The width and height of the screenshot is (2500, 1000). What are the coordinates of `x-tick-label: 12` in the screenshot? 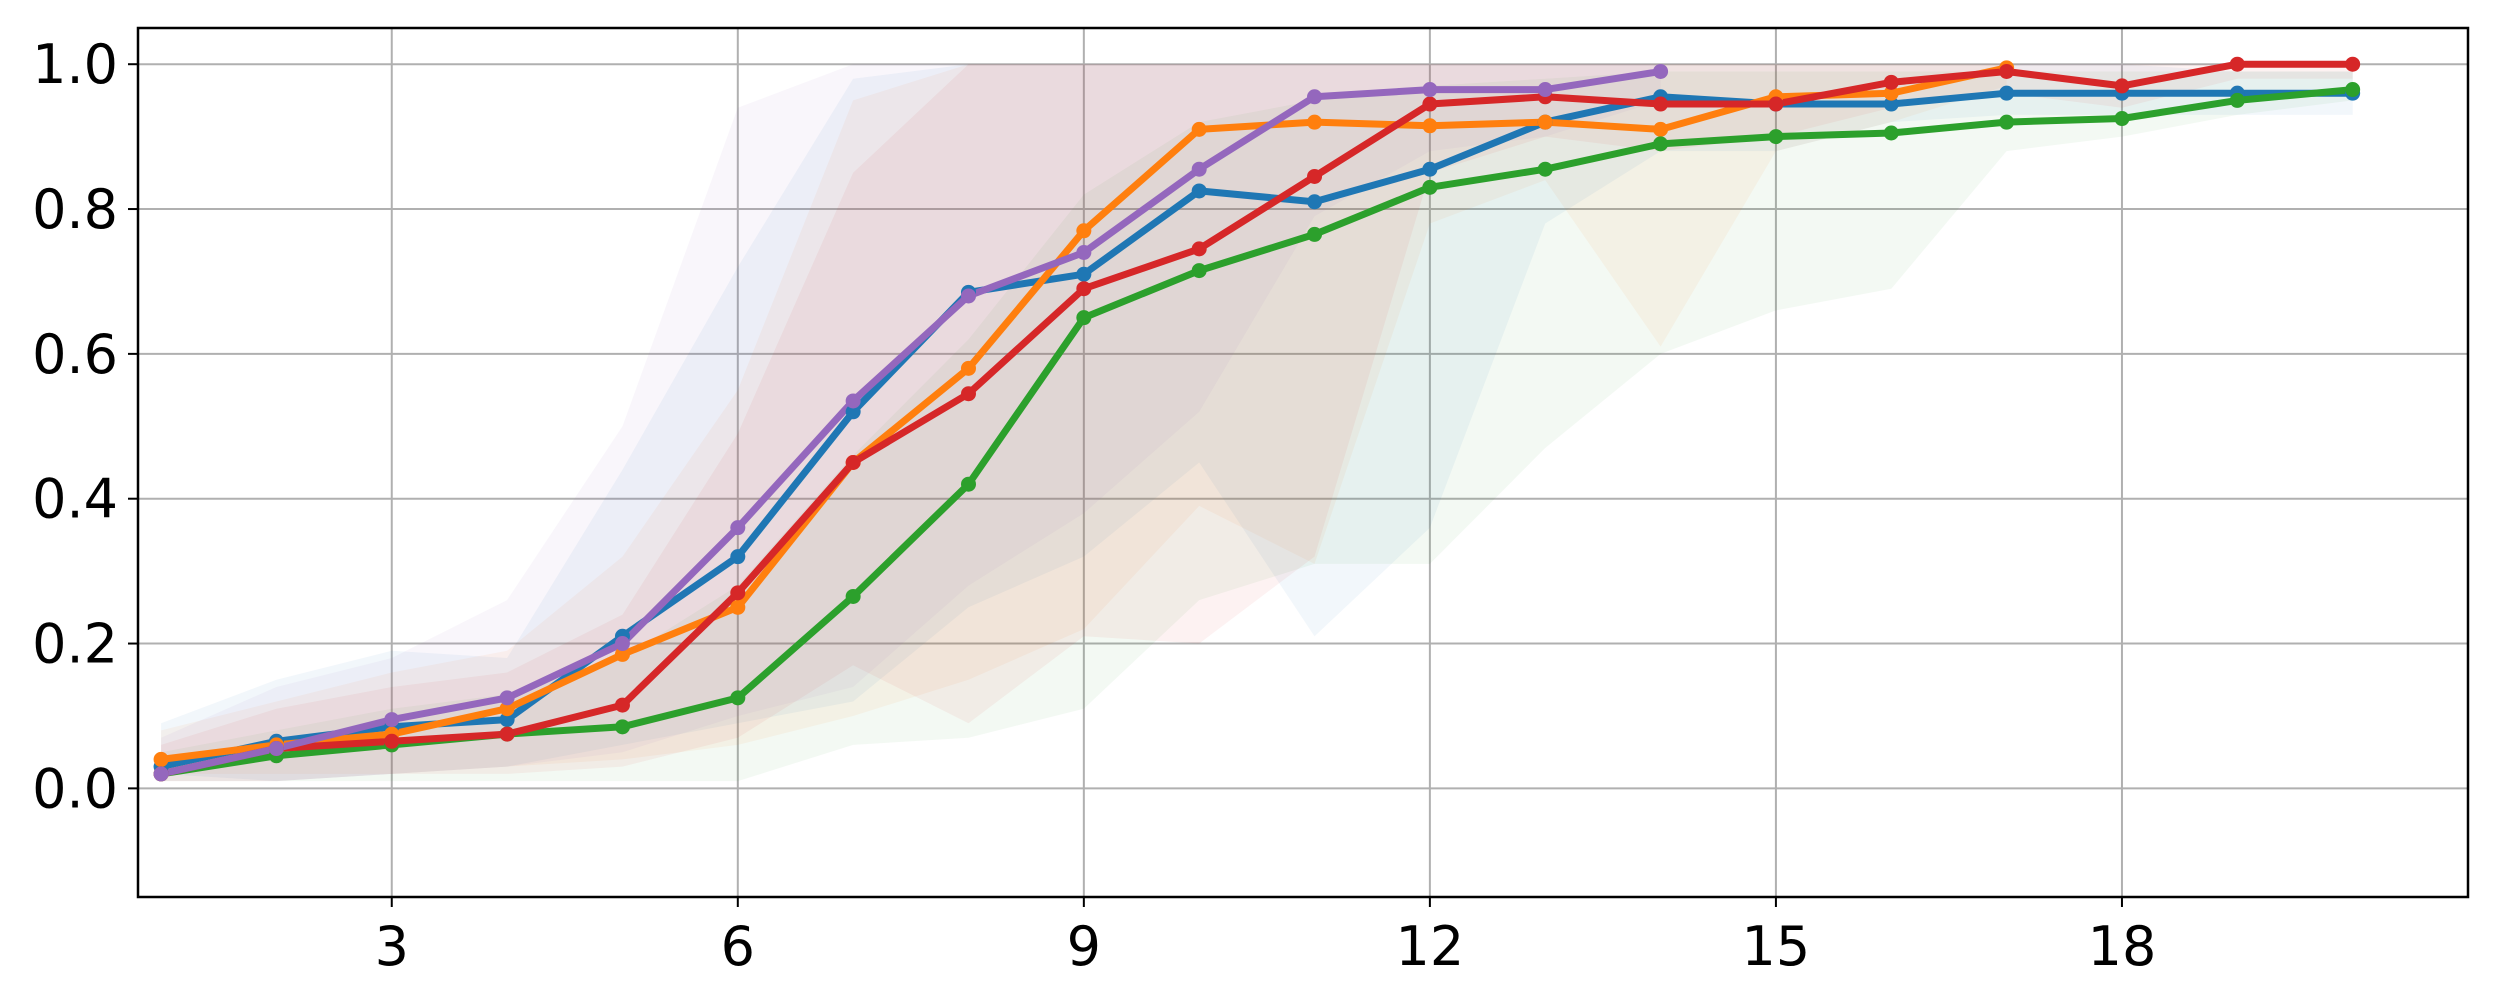 It's located at (1430, 946).